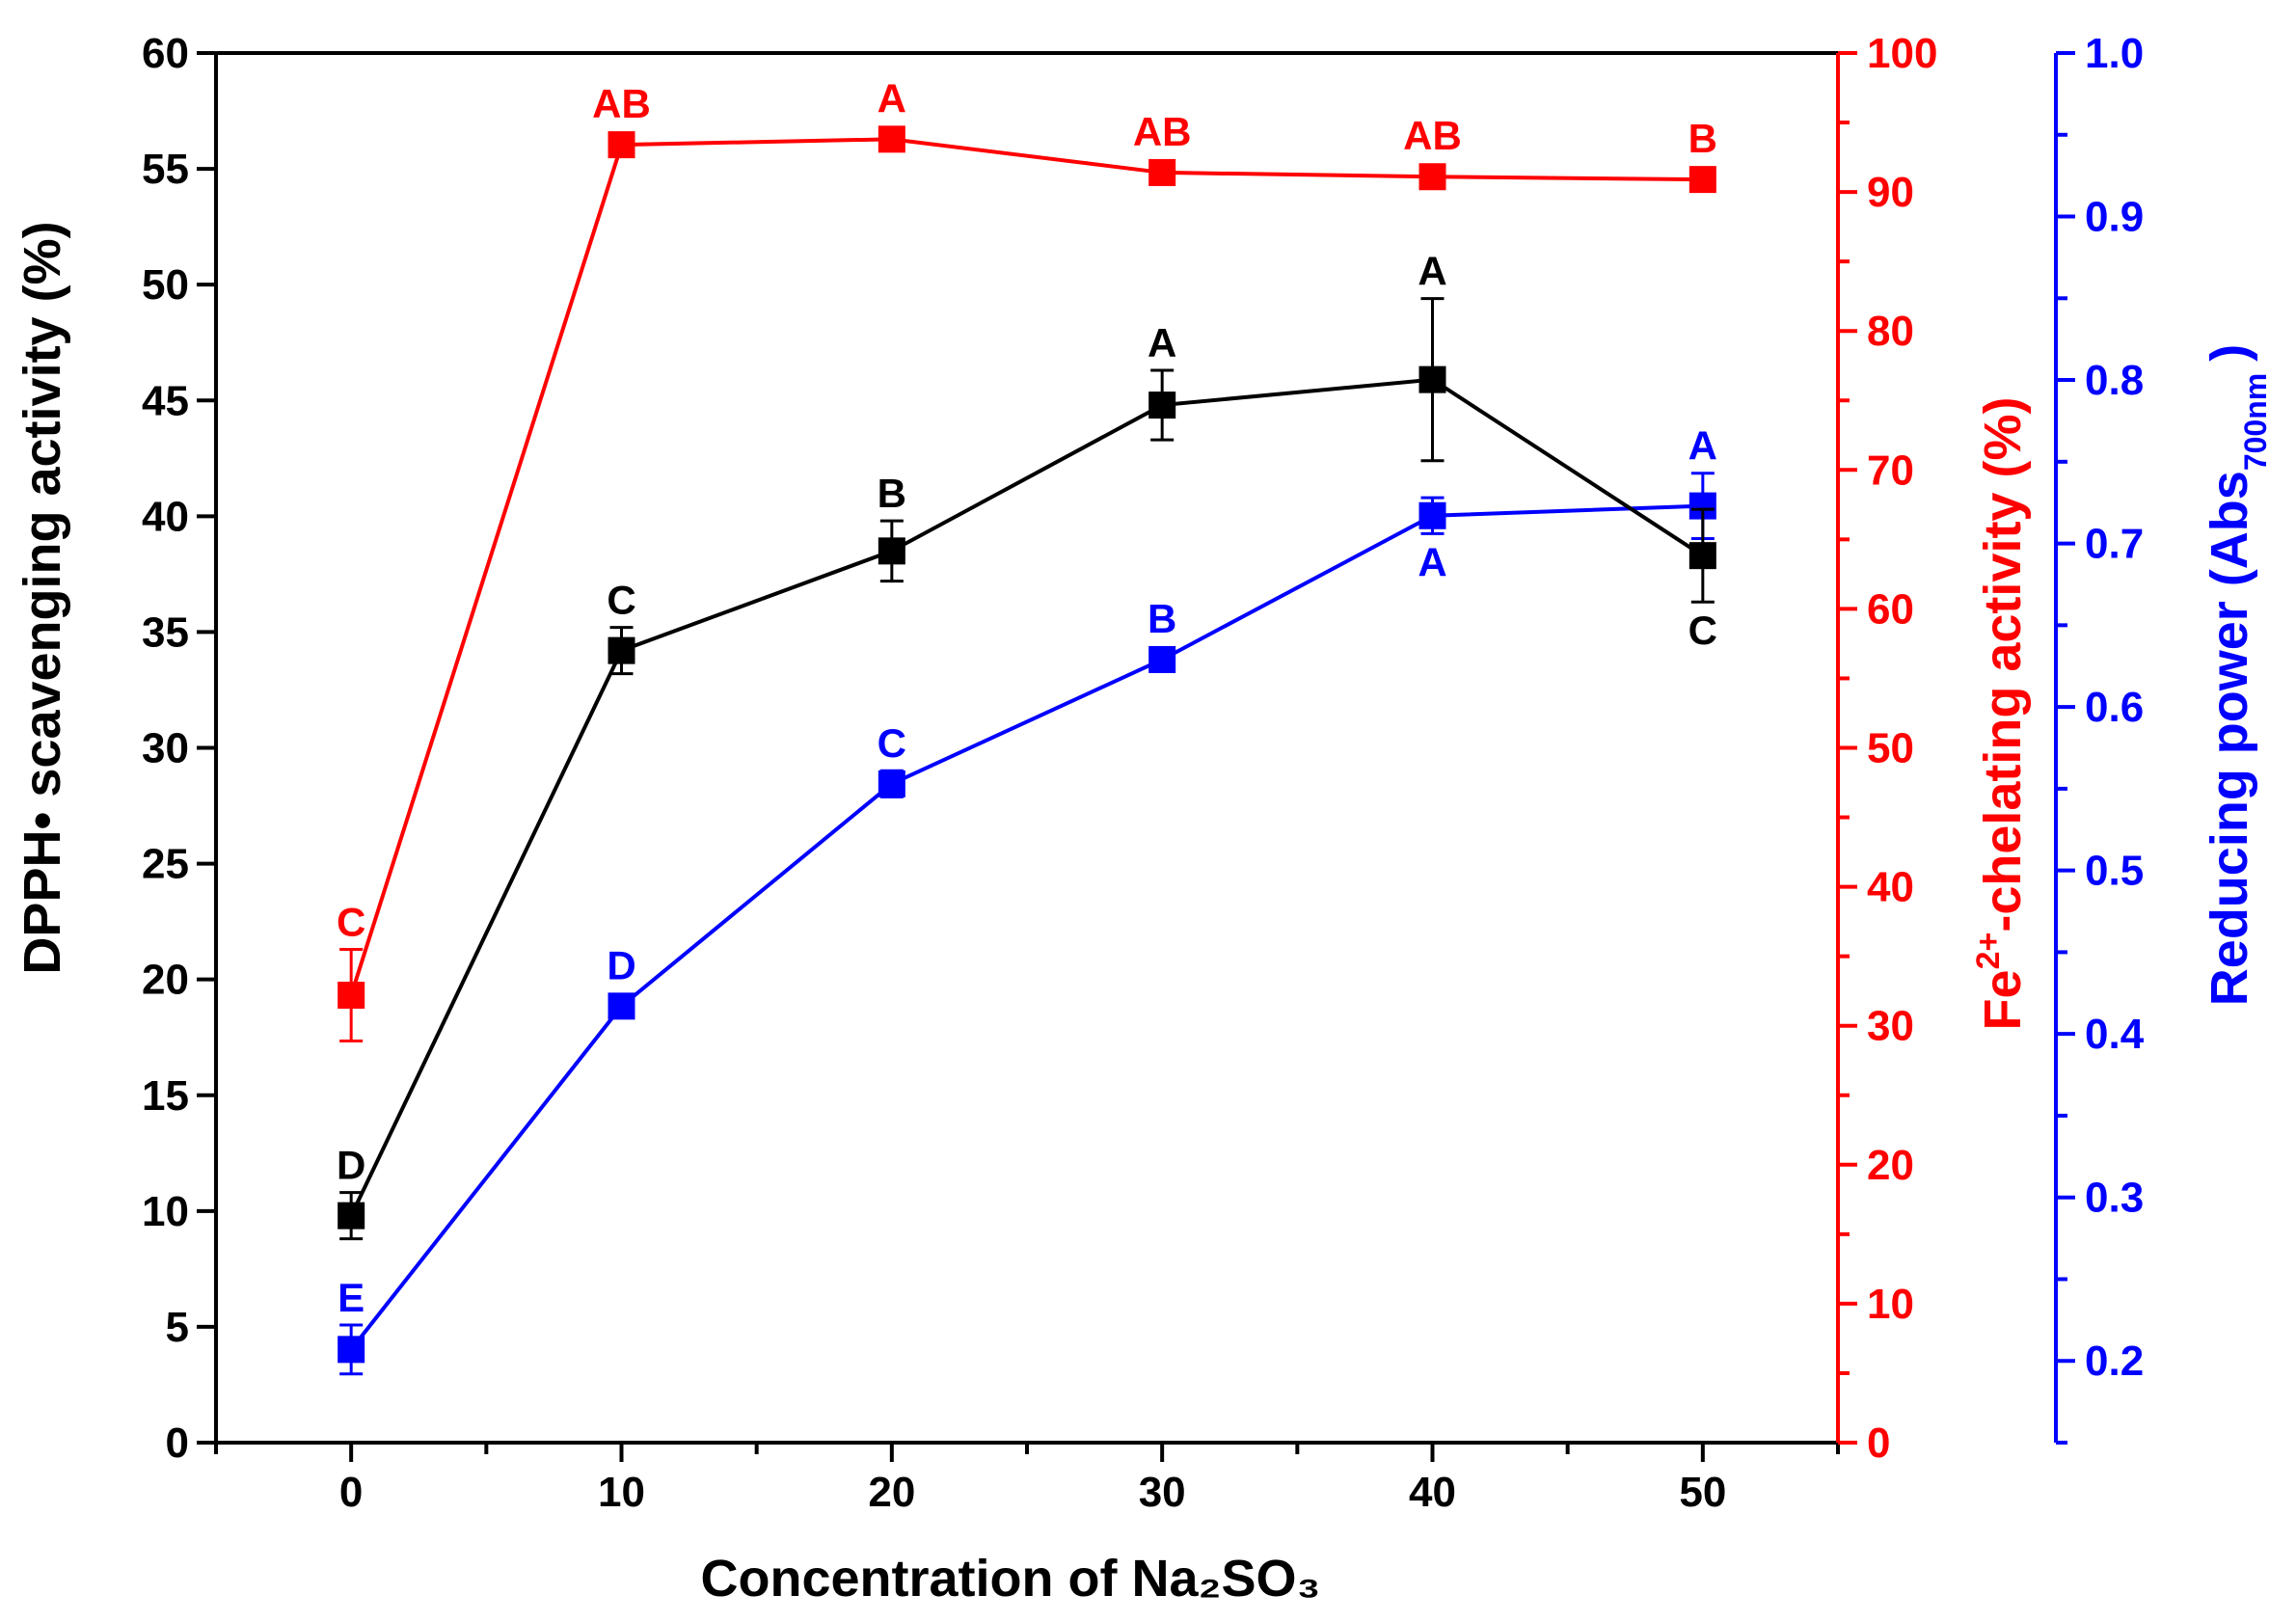  Describe the element at coordinates (42, 597) in the screenshot. I see `y-left-axis-title: DPPH• scavenging activity (%)` at that location.